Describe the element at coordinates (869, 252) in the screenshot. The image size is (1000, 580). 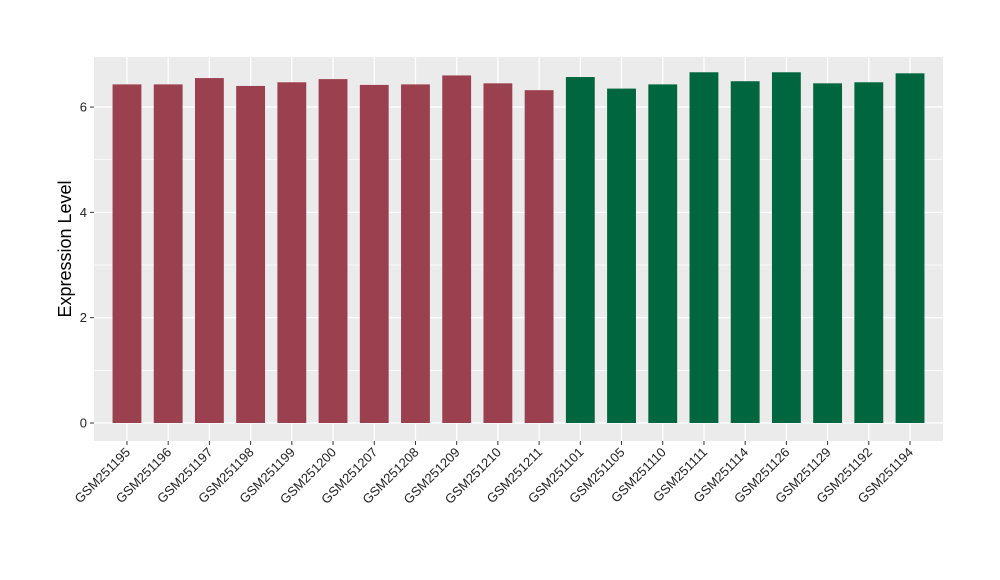
I see `bar-GSM251192` at that location.